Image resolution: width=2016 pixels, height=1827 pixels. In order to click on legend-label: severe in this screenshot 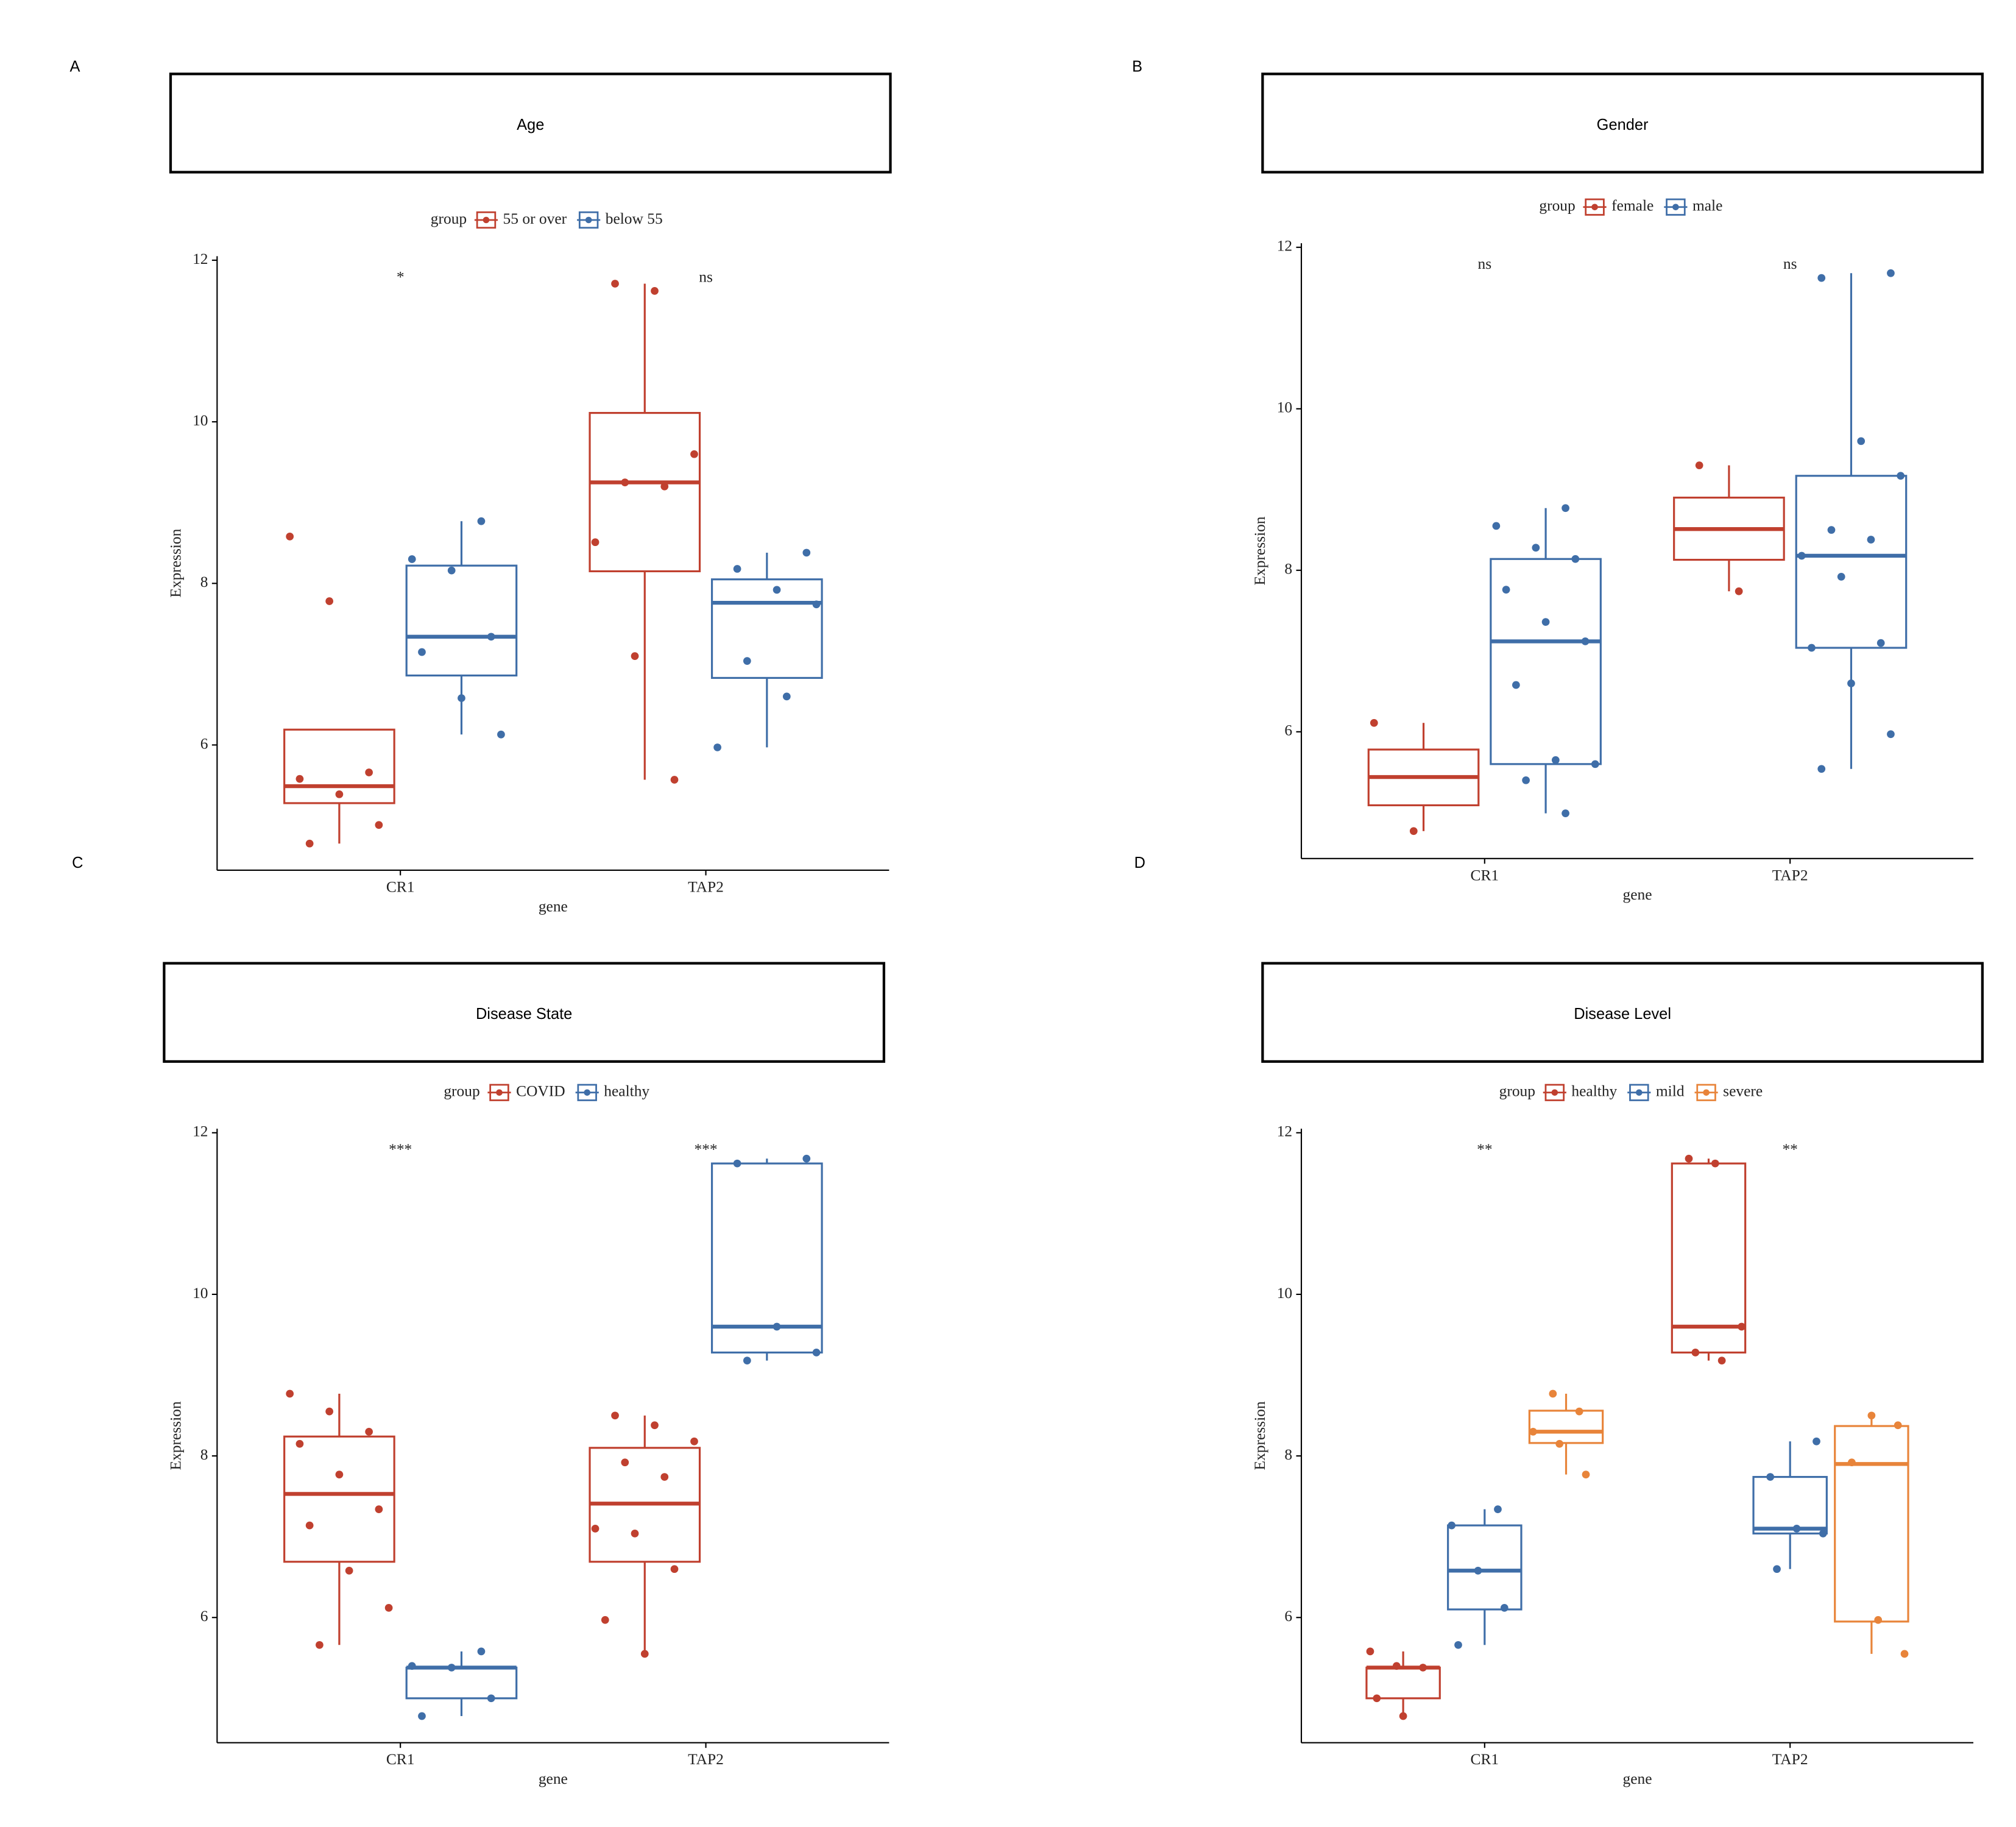, I will do `click(1743, 1091)`.